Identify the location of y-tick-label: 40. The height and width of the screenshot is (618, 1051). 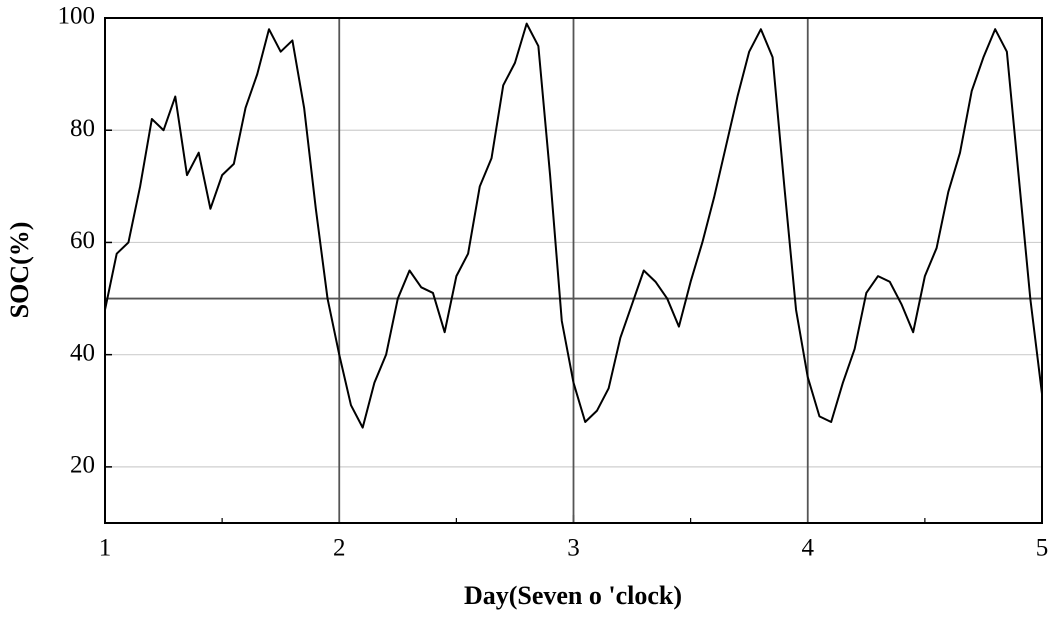
(82, 352).